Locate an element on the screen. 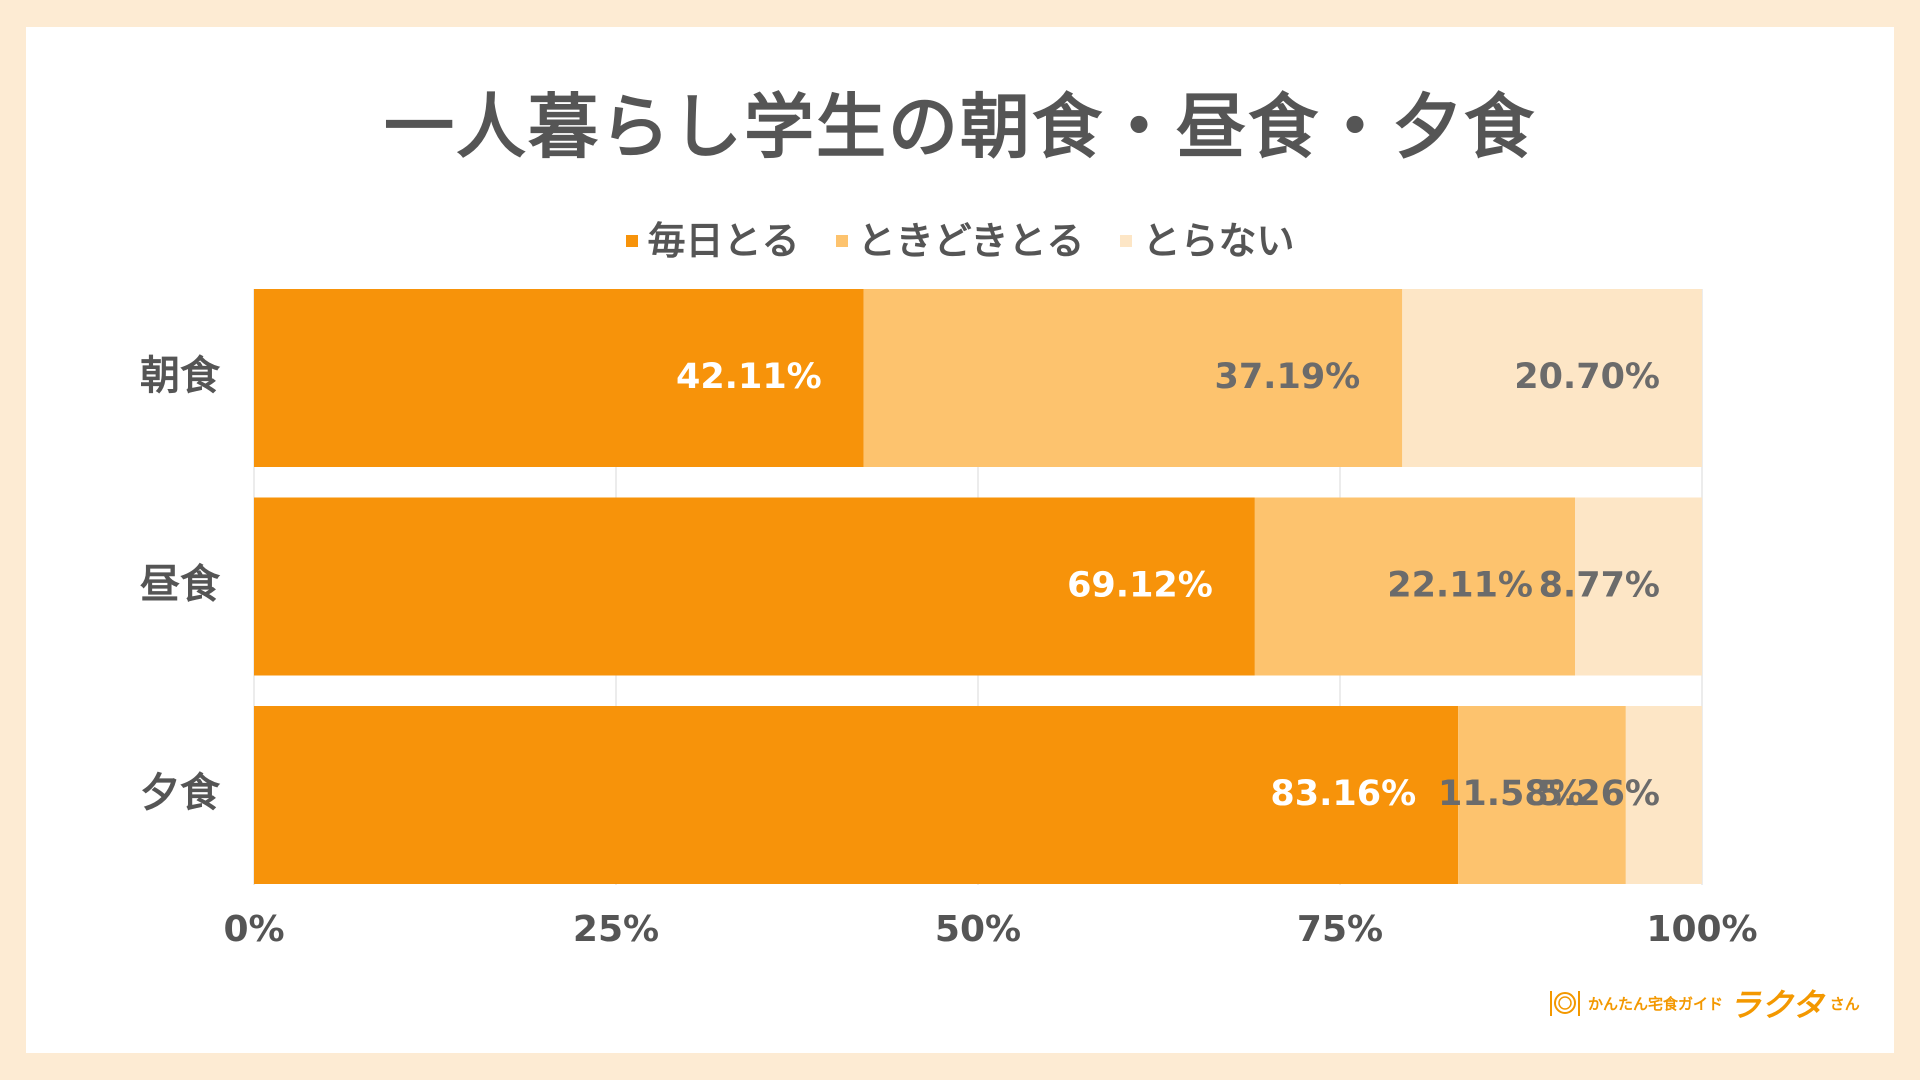  legend-swatch-sometimes is located at coordinates (841, 241).